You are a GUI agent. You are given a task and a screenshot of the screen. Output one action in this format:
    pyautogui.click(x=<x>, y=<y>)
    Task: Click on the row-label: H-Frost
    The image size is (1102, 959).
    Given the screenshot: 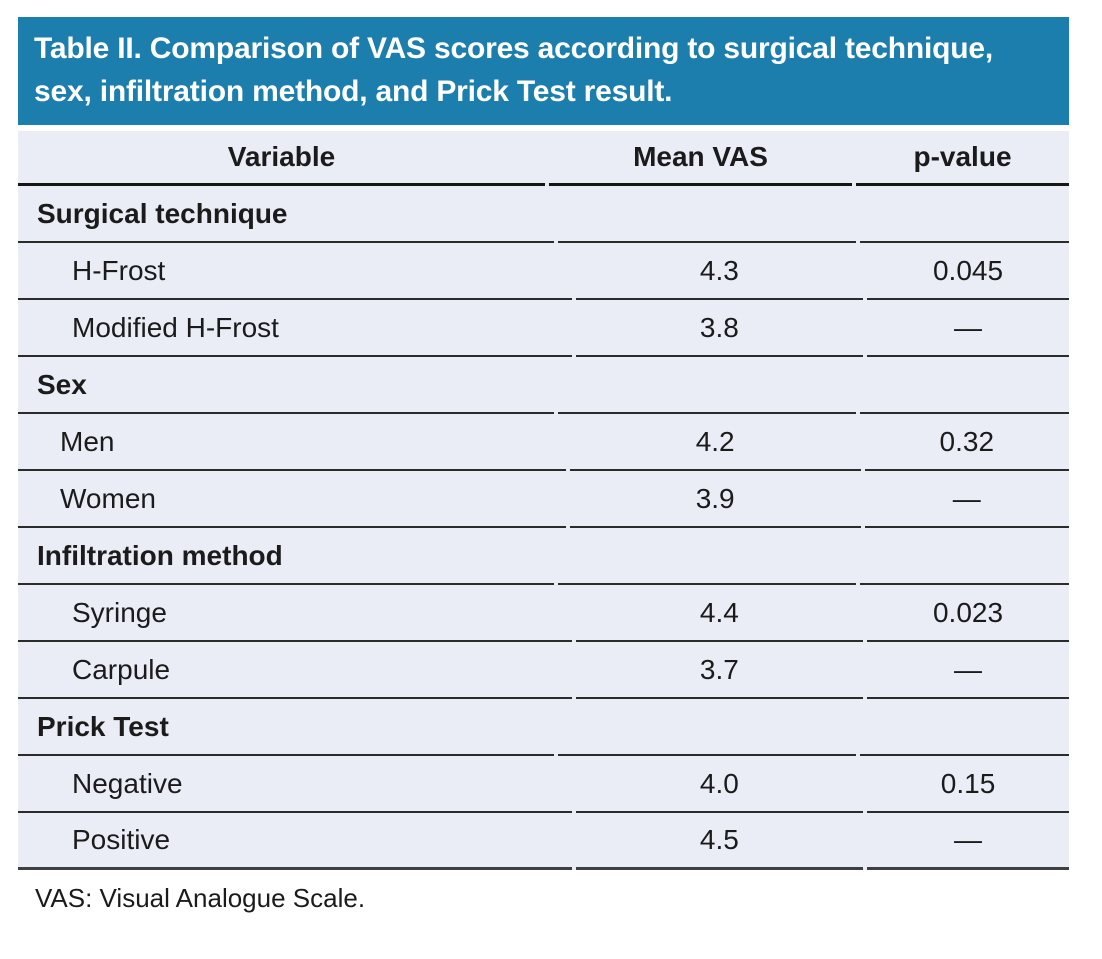 What is the action you would take?
    pyautogui.click(x=295, y=272)
    